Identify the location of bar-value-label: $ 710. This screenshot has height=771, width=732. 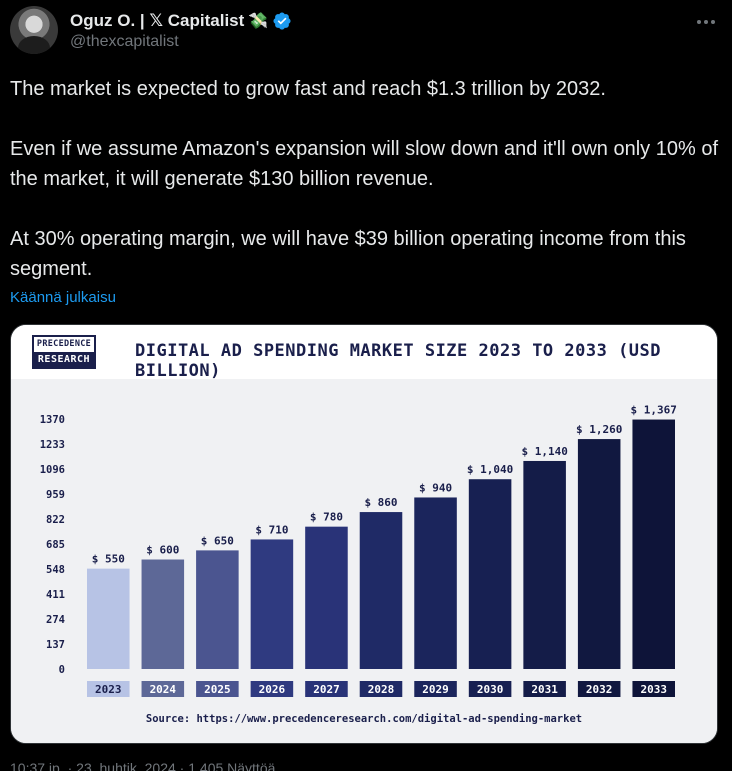
(271, 529).